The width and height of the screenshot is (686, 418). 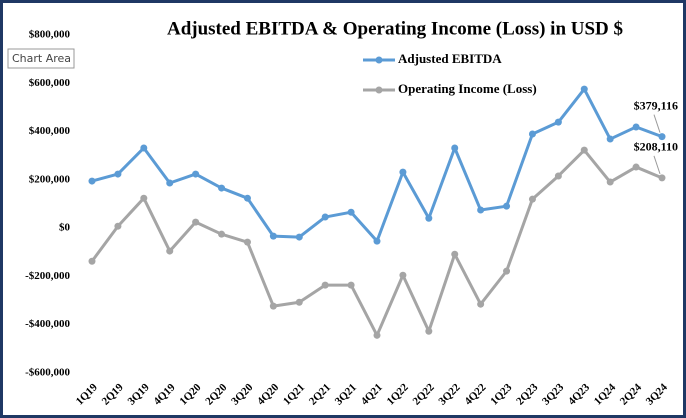 What do you see at coordinates (65, 228) in the screenshot?
I see `y-tick-label: $0` at bounding box center [65, 228].